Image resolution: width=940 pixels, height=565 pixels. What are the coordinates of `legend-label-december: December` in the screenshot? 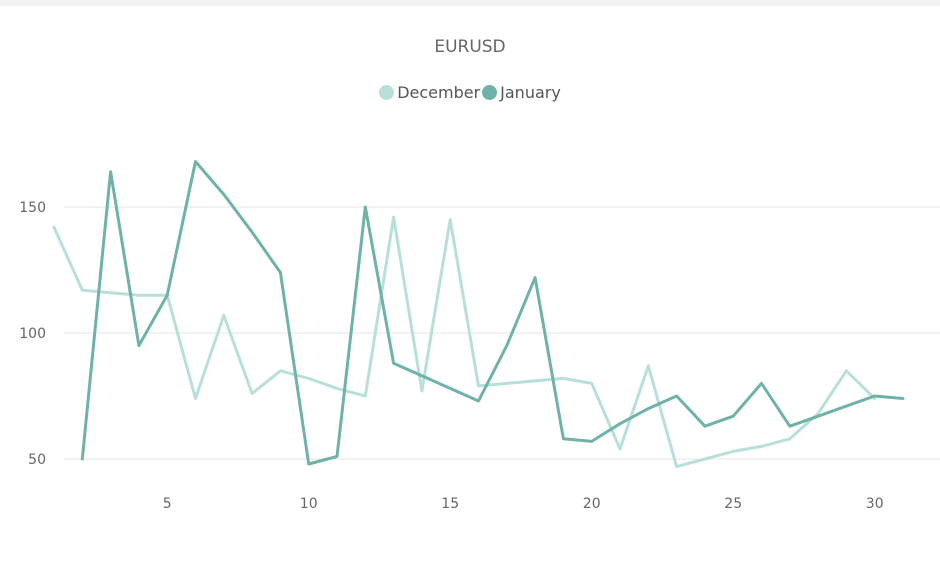 It's located at (439, 92).